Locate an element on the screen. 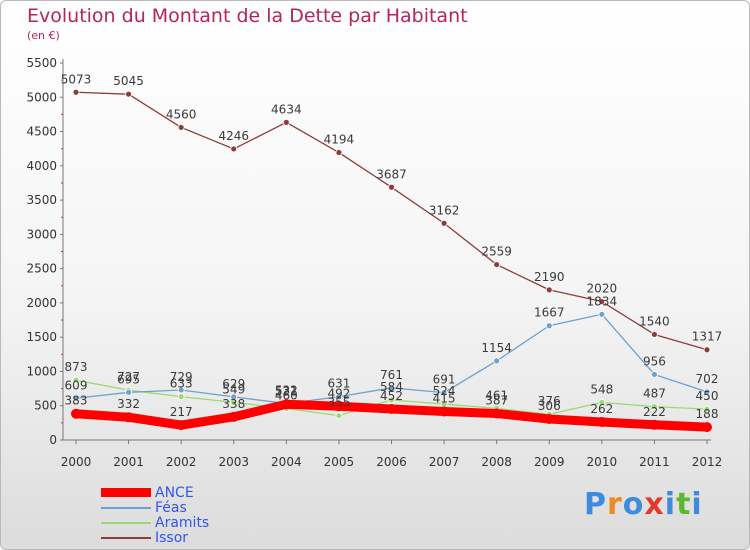 The width and height of the screenshot is (750, 550). data-label: 633 is located at coordinates (181, 384).